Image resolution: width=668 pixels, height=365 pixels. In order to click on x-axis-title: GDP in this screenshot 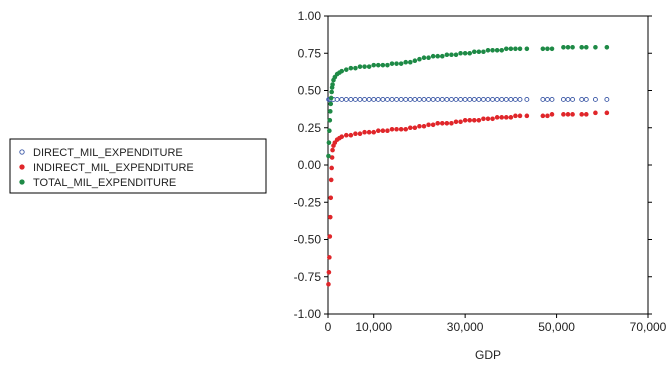, I will do `click(488, 355)`.